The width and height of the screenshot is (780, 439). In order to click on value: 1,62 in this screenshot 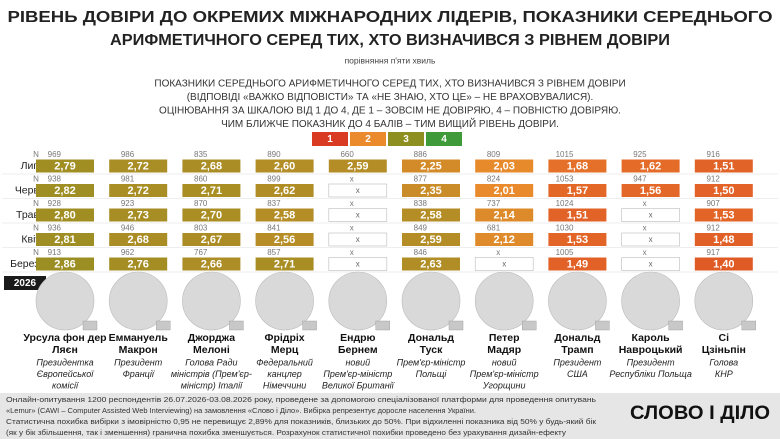, I will do `click(650, 166)`.